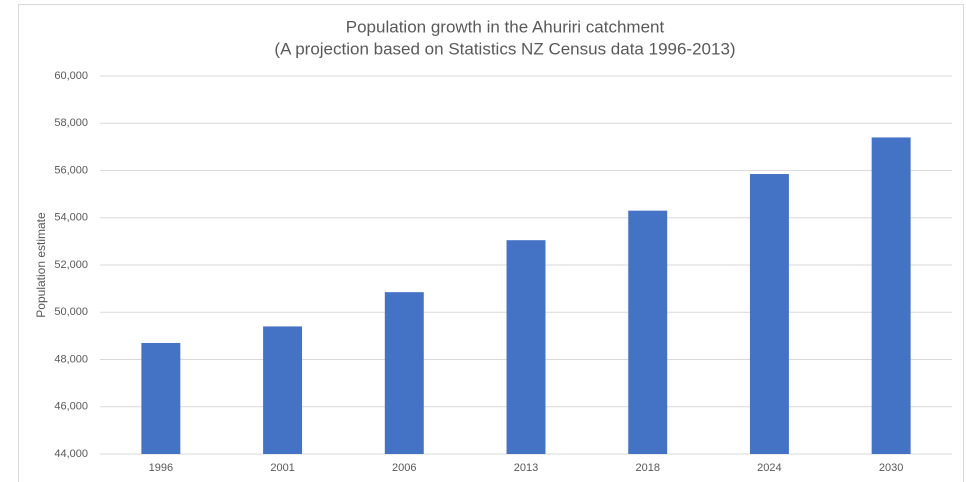  What do you see at coordinates (282, 468) in the screenshot?
I see `x-tick-label: 2001` at bounding box center [282, 468].